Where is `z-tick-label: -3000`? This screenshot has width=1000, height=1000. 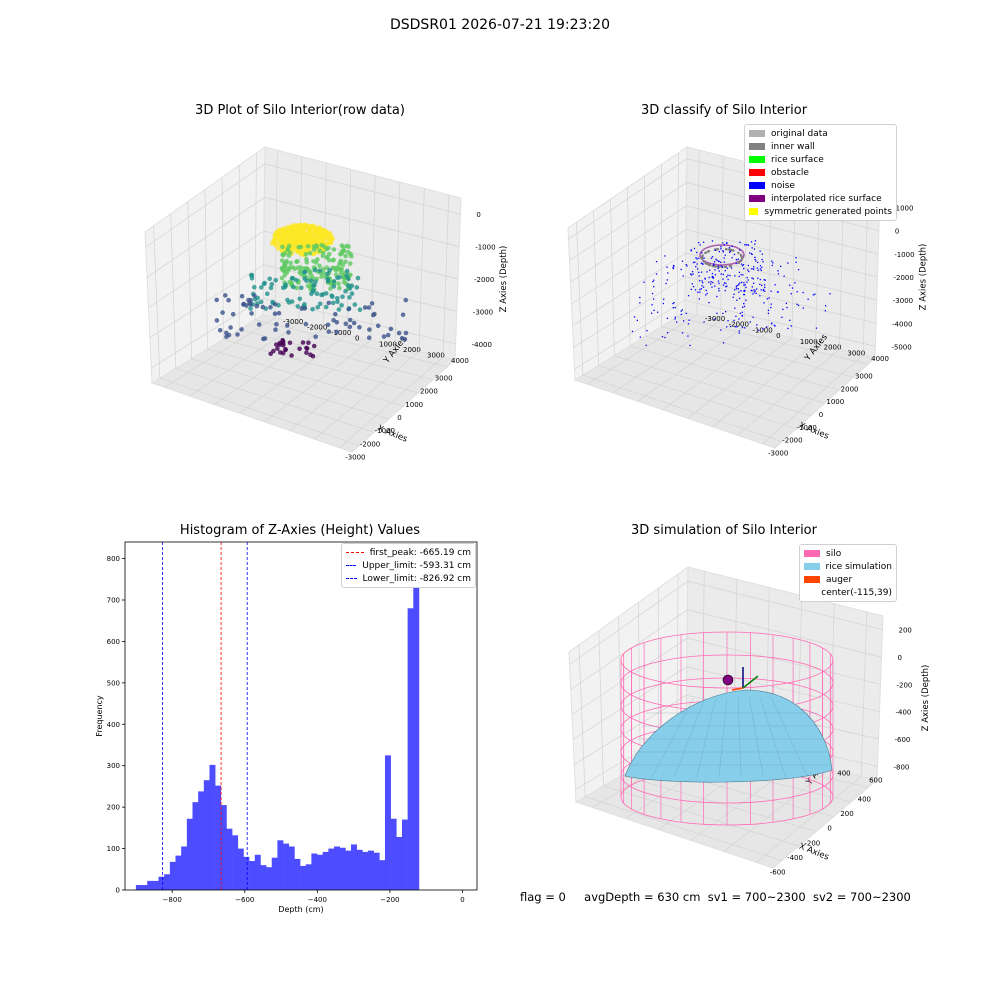
z-tick-label: -3000 is located at coordinates (903, 301).